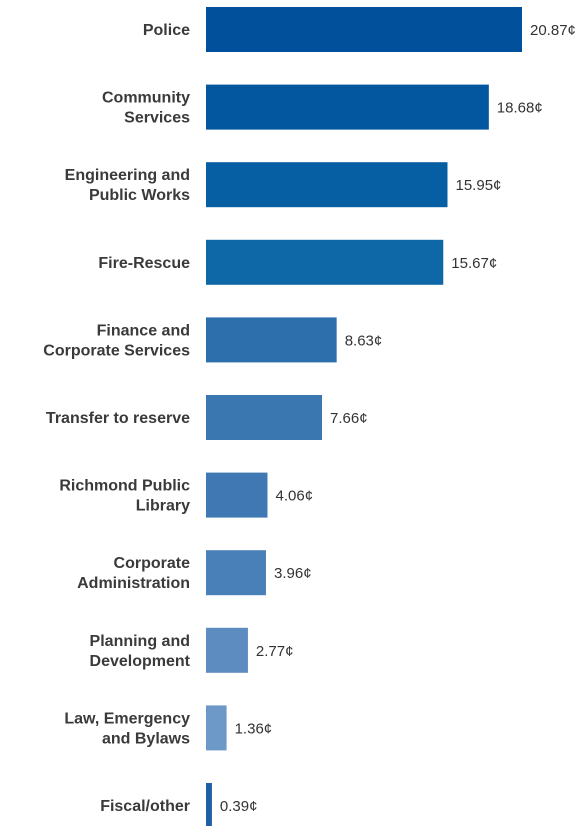  Describe the element at coordinates (146, 738) in the screenshot. I see `category-label-line: and Bylaws` at that location.